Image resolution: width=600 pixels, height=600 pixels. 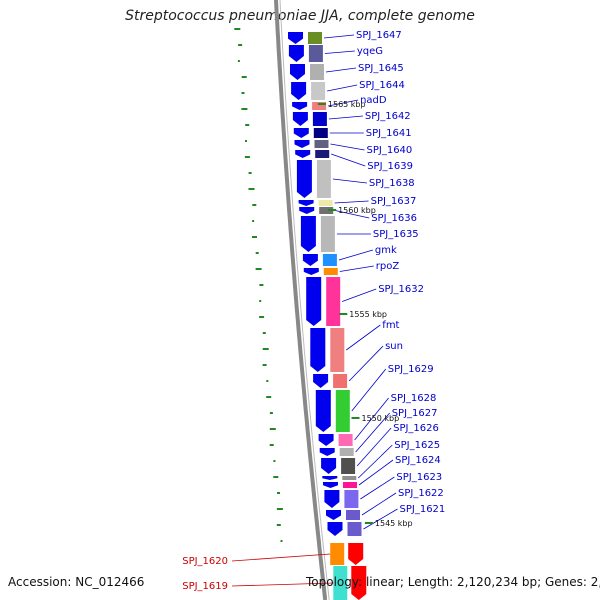 I want to click on gene-label-SPJ_1619: SPJ_1619, so click(x=205, y=586).